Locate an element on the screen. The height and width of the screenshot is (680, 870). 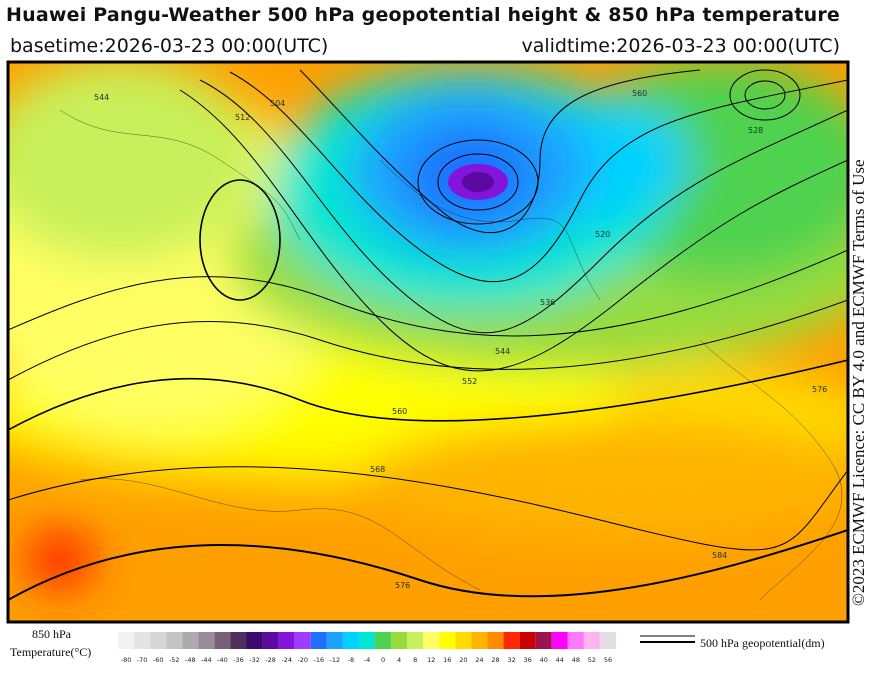
colorbar-tick-label: 12 is located at coordinates (431, 660).